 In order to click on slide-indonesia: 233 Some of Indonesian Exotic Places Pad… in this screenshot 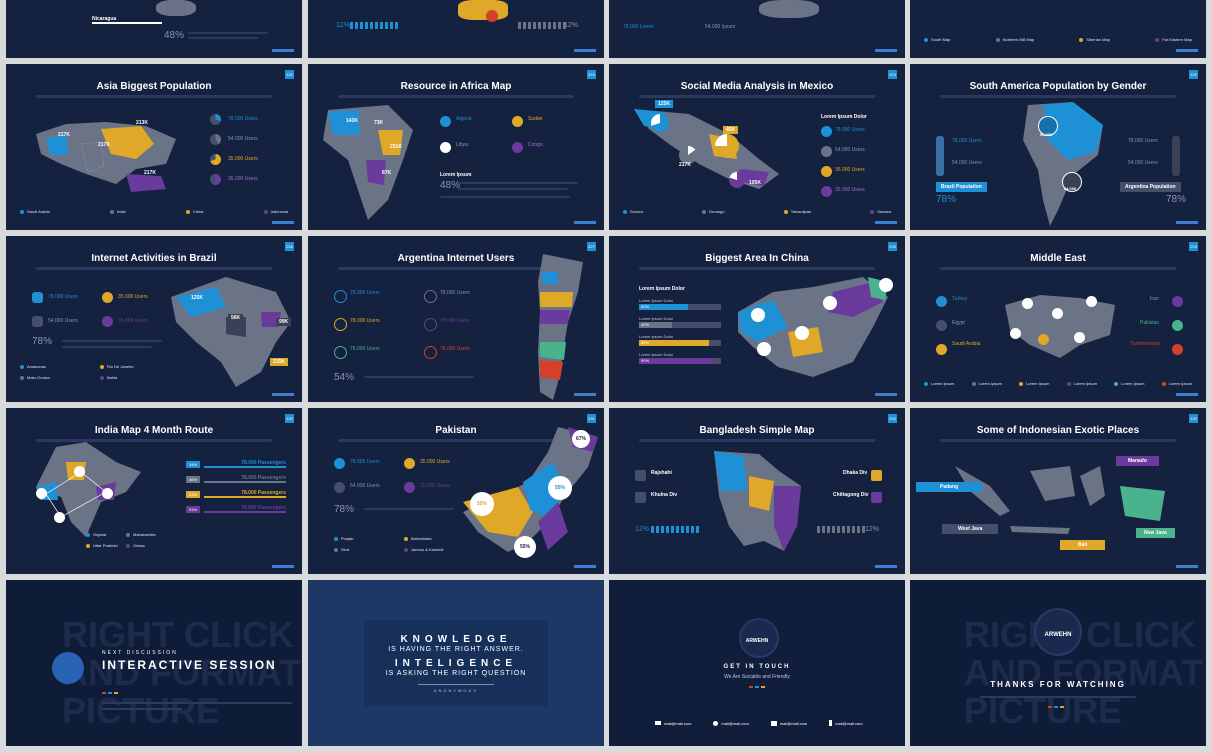, I will do `click(1058, 491)`.